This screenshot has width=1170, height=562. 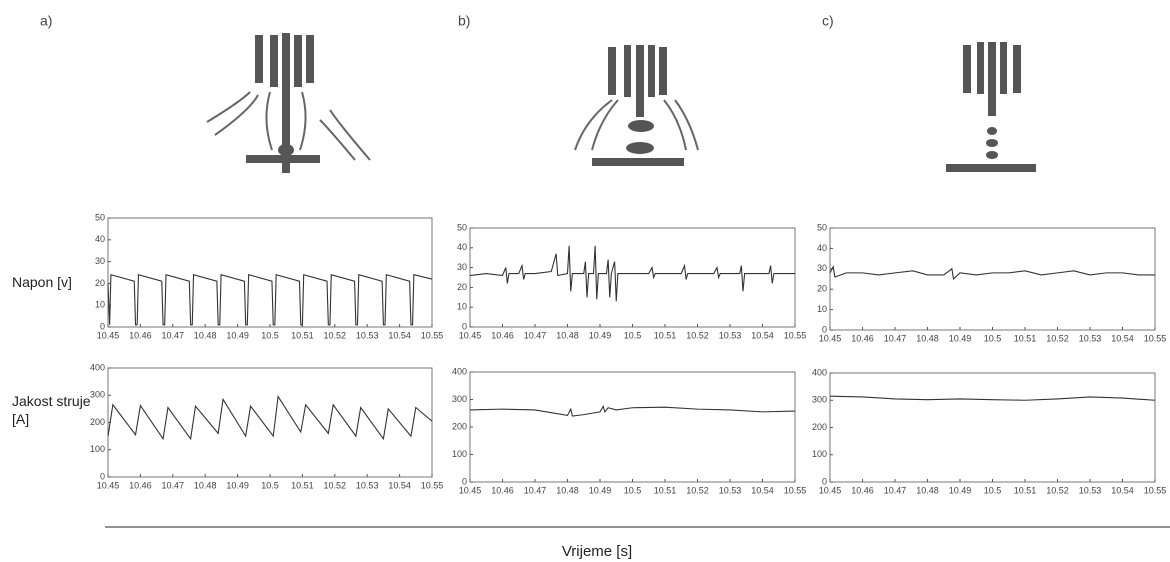 What do you see at coordinates (828, 21) in the screenshot?
I see `panel-label: c)` at bounding box center [828, 21].